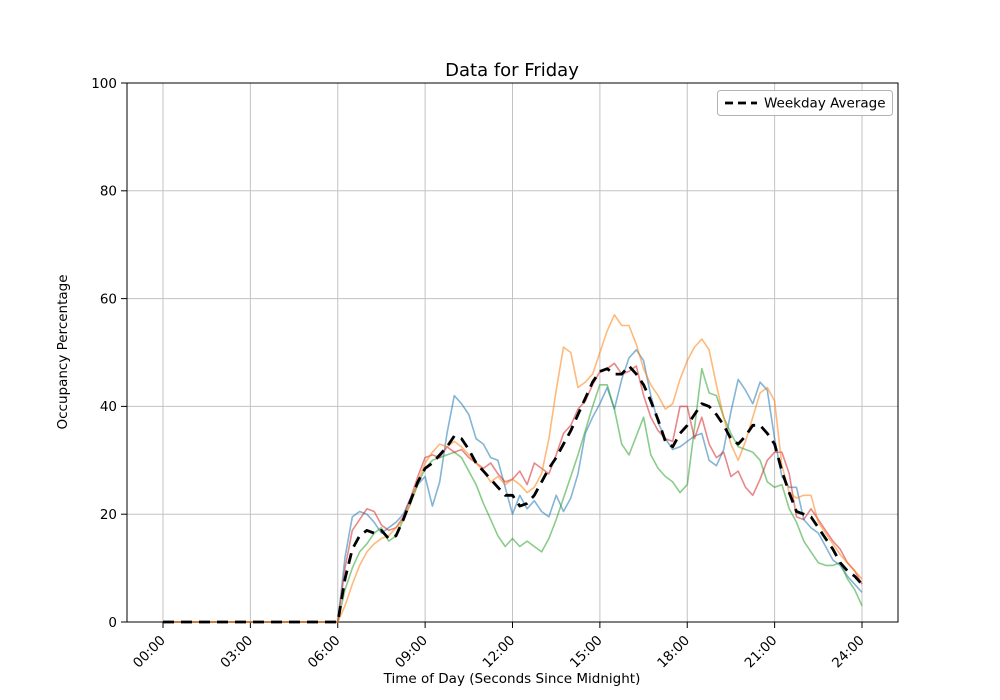 The width and height of the screenshot is (1000, 700). What do you see at coordinates (112, 623) in the screenshot?
I see `y-tick-label: 0` at bounding box center [112, 623].